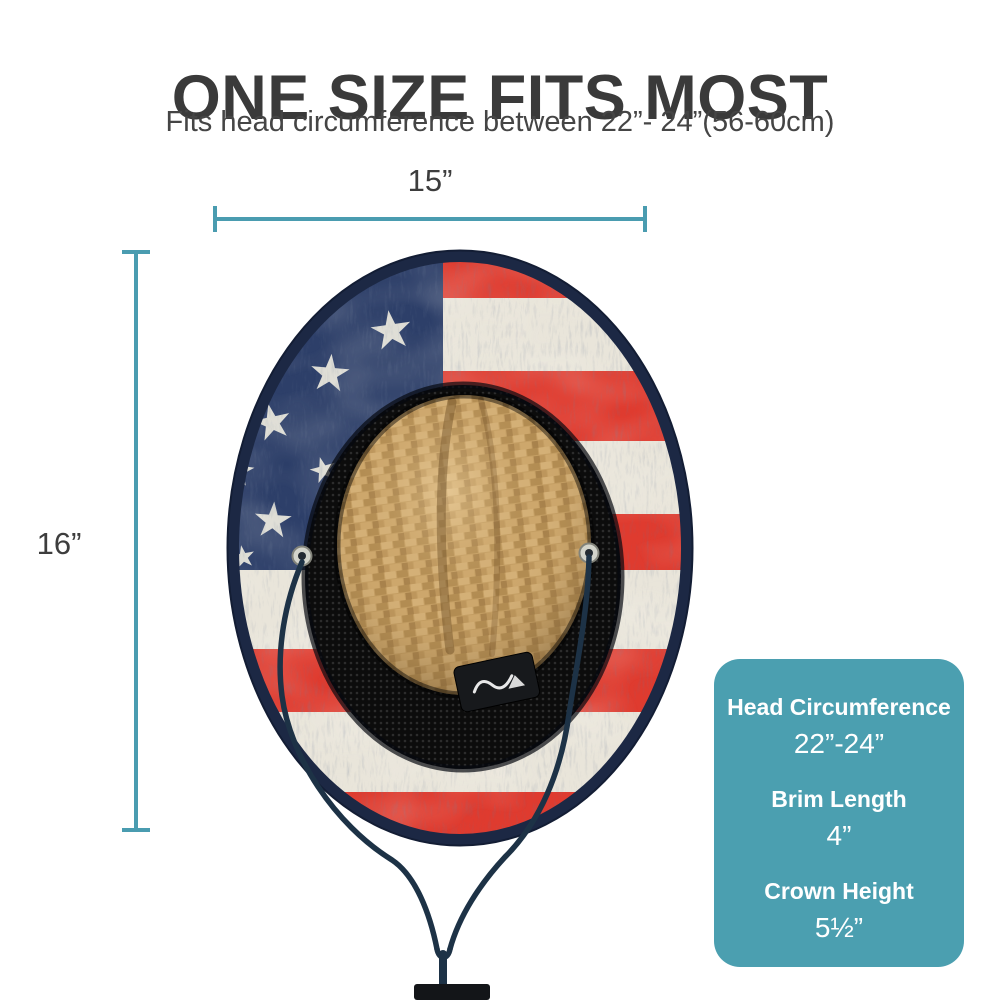 The height and width of the screenshot is (1000, 1000). What do you see at coordinates (839, 818) in the screenshot?
I see `spec-item-brim-length: Brim Length 4”` at bounding box center [839, 818].